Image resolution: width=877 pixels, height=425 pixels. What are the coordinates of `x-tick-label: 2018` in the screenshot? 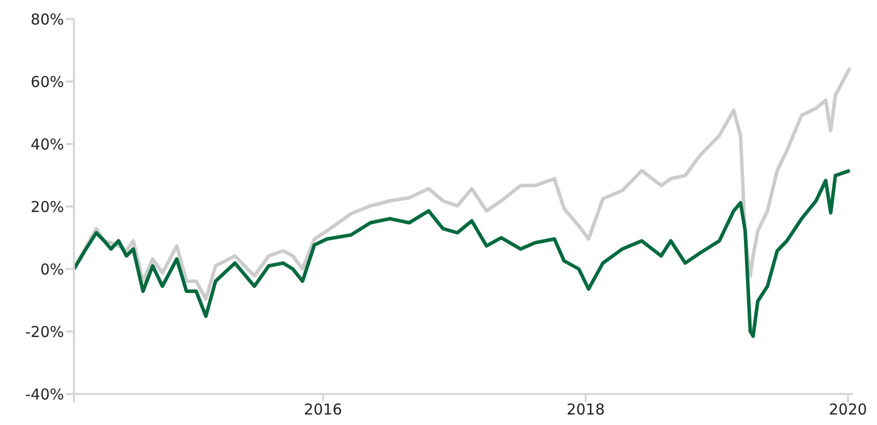 It's located at (585, 409).